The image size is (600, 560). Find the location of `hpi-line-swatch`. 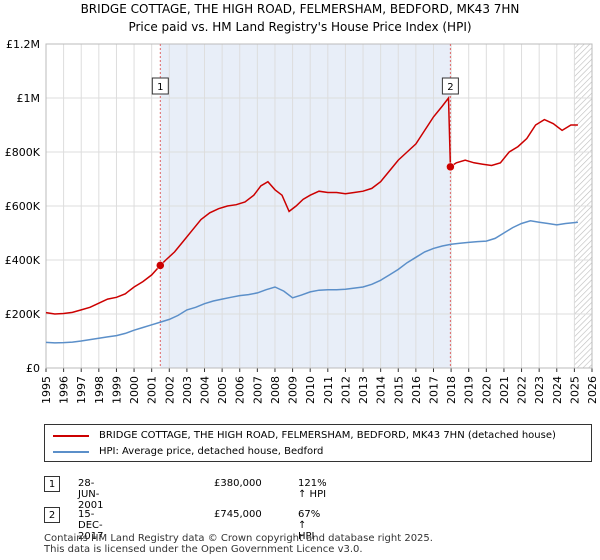

hpi-line-swatch is located at coordinates (71, 451).